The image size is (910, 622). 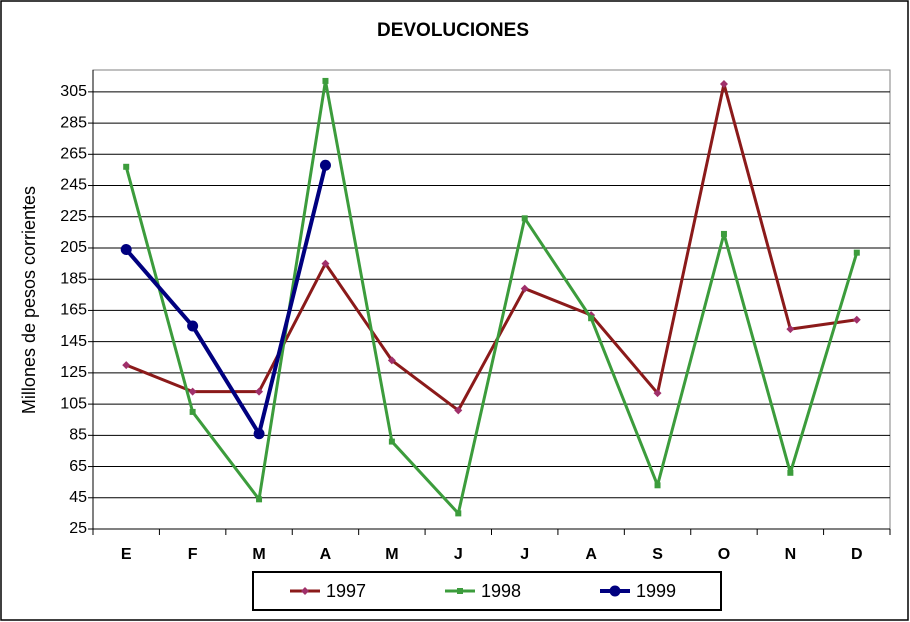 What do you see at coordinates (73, 403) in the screenshot?
I see `y-tick-label: 105` at bounding box center [73, 403].